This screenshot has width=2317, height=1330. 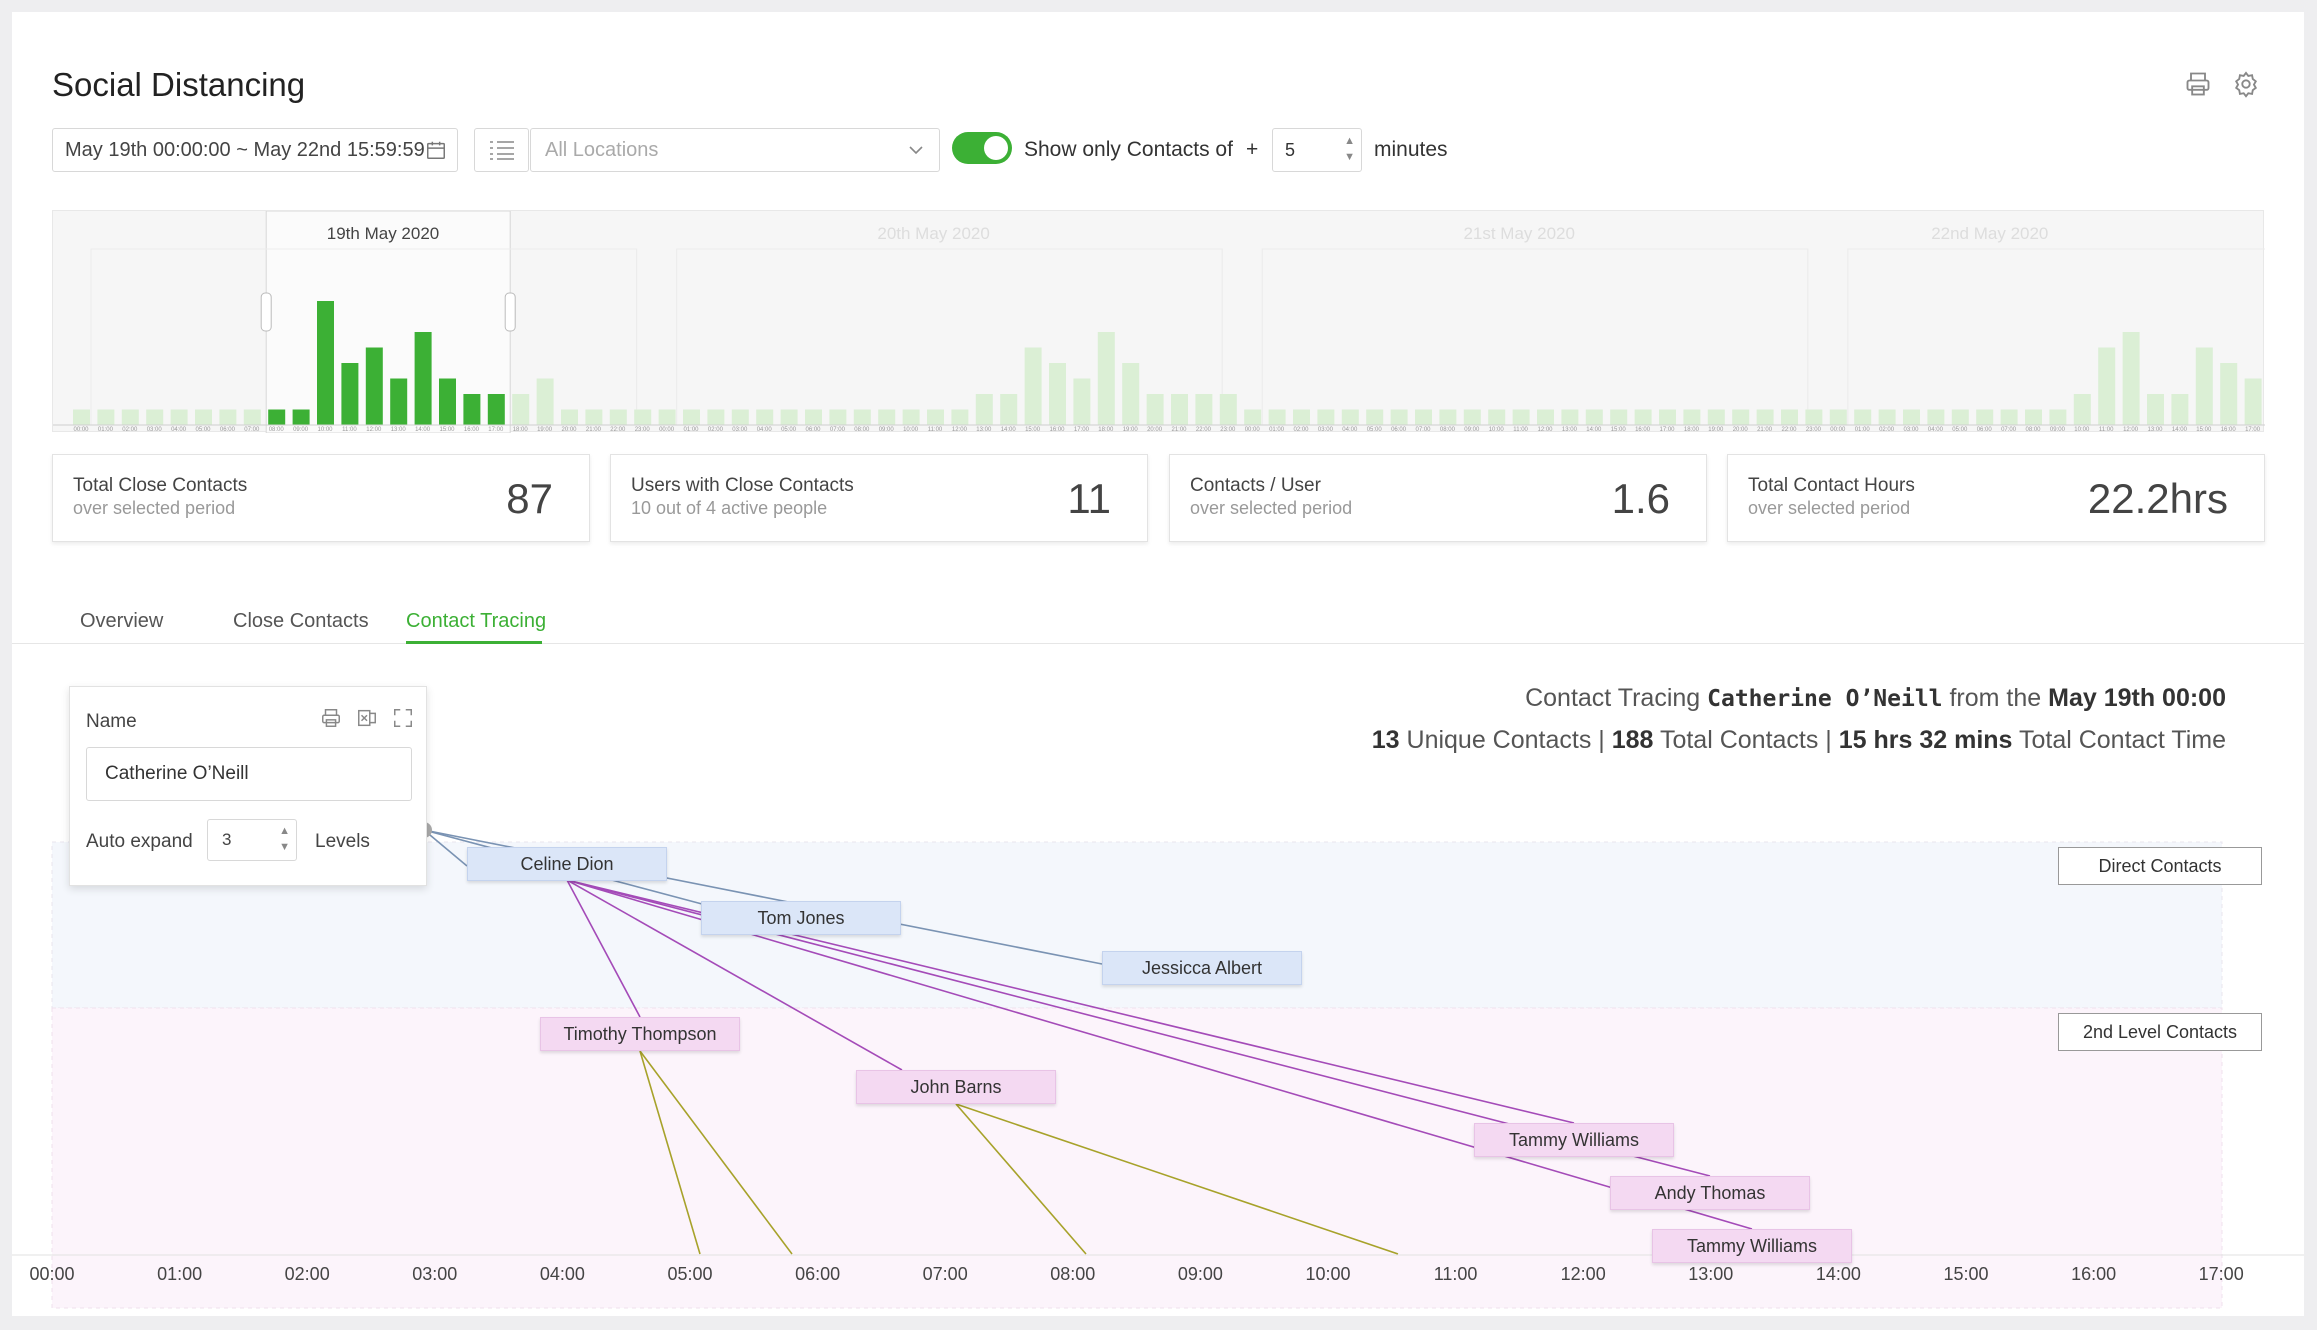 What do you see at coordinates (1202, 968) in the screenshot?
I see `node-jessicca-albert: Jessicca Albert` at bounding box center [1202, 968].